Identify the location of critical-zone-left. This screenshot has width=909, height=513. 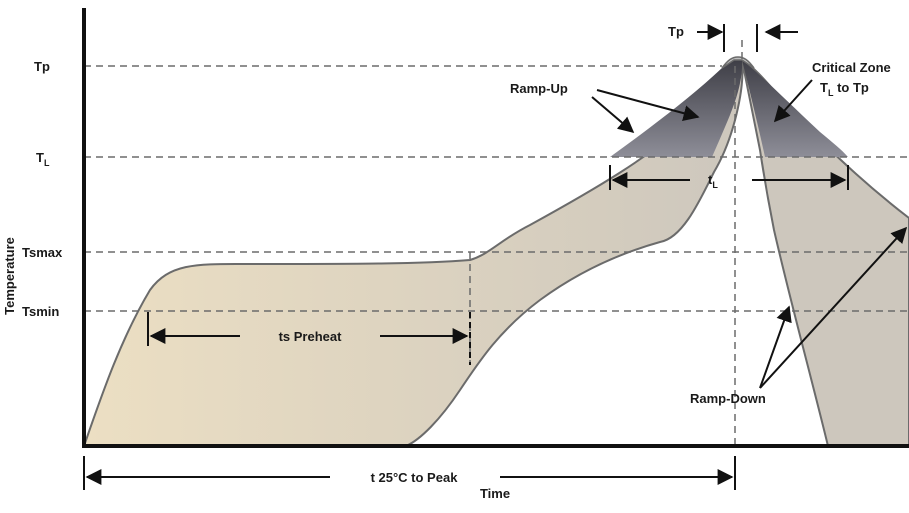
(676, 108).